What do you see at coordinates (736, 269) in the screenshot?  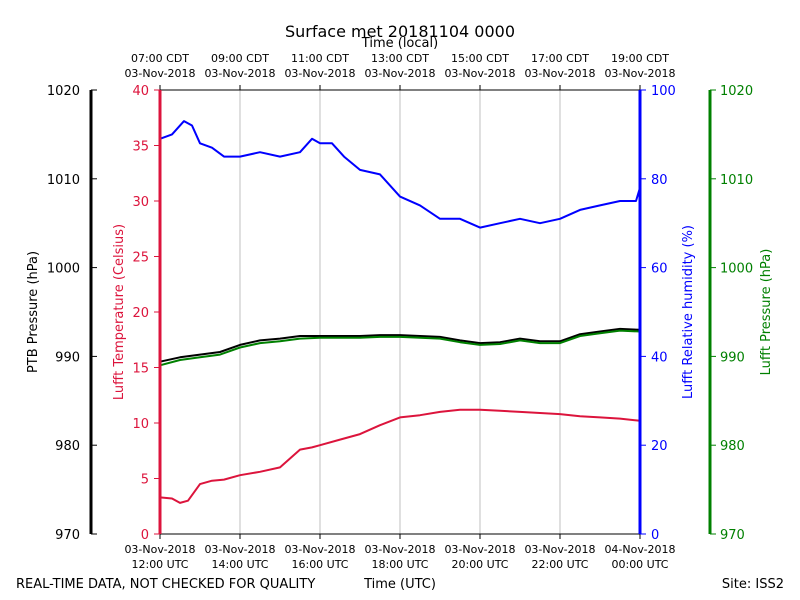 I see `lp-tick-label: 1000` at bounding box center [736, 269].